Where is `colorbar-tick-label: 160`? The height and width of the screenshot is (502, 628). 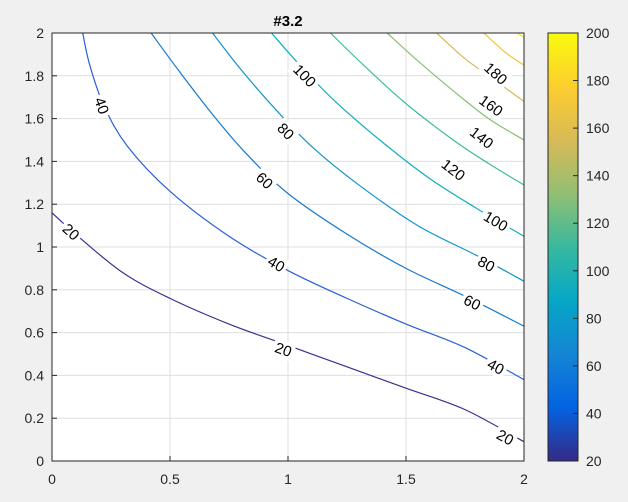
colorbar-tick-label: 160 is located at coordinates (598, 128).